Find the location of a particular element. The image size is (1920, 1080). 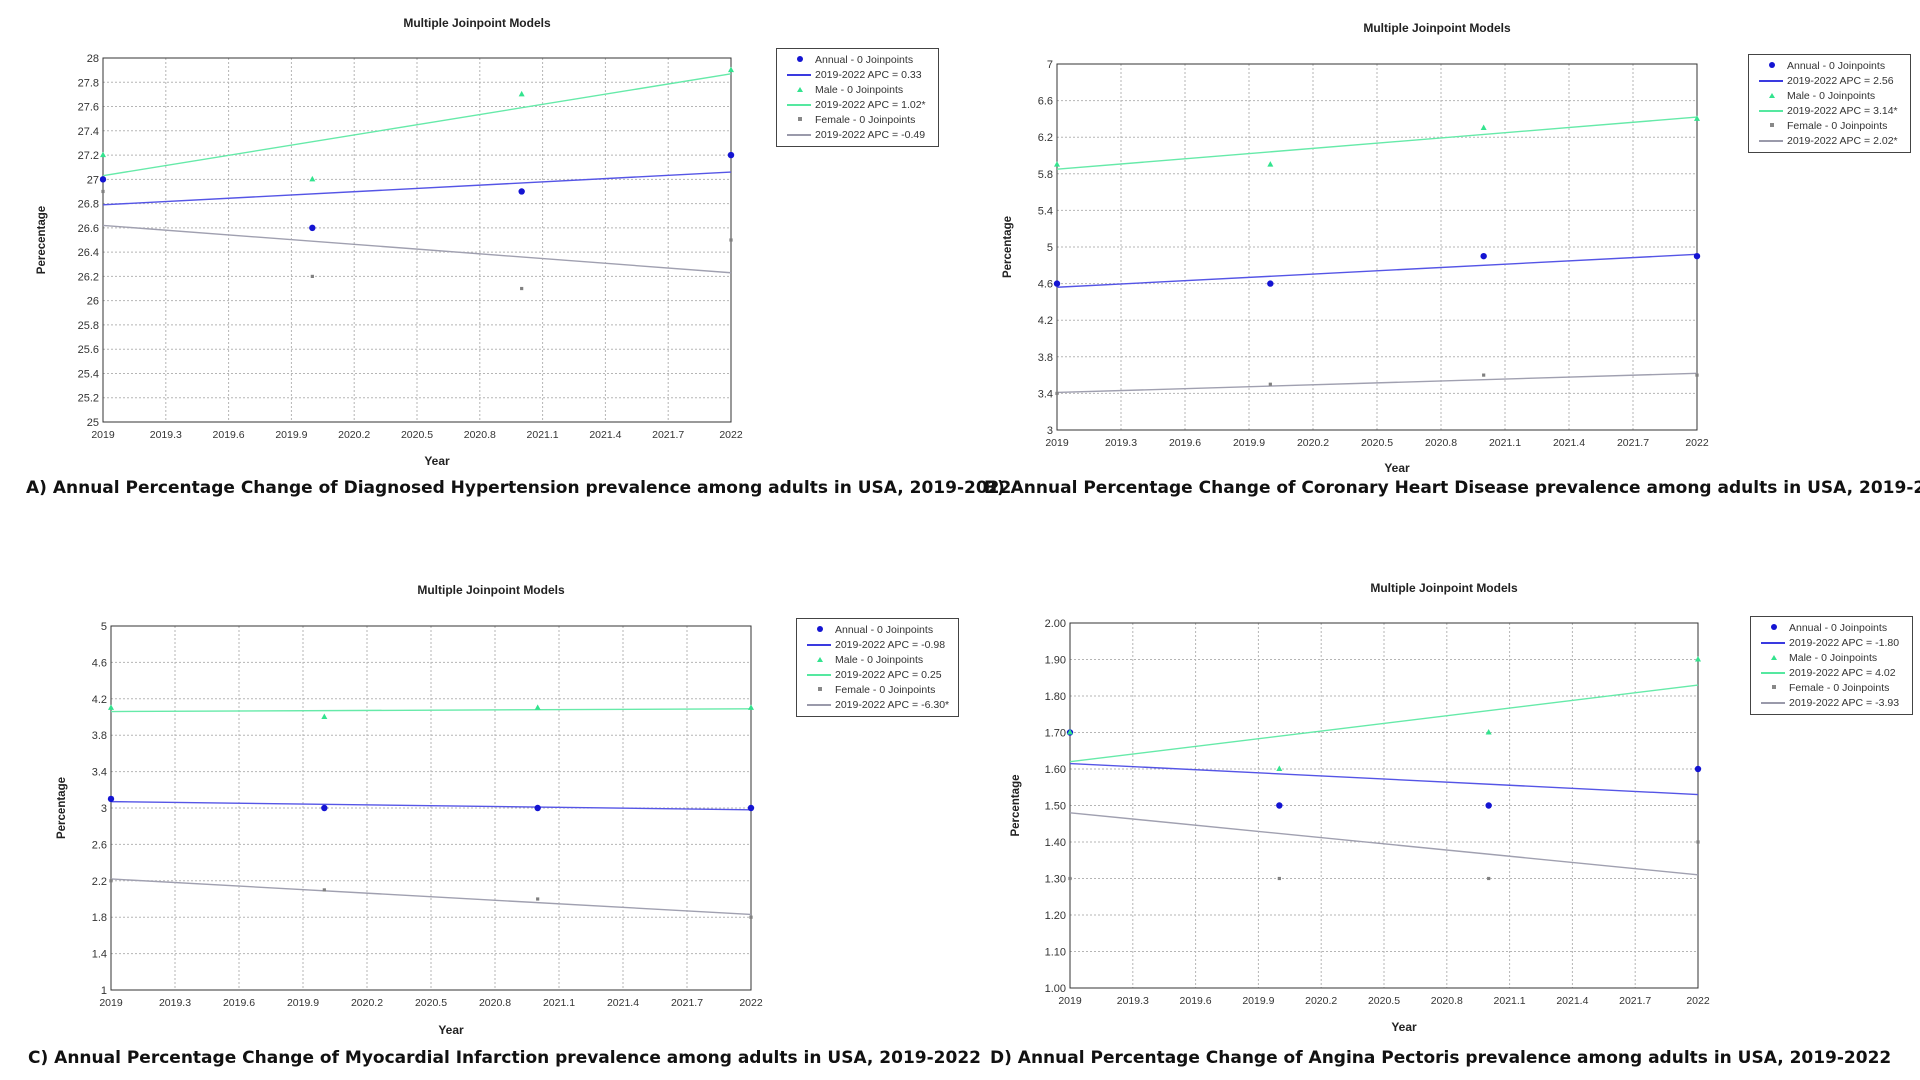

y-tick-label: 25.2 is located at coordinates (88, 399).